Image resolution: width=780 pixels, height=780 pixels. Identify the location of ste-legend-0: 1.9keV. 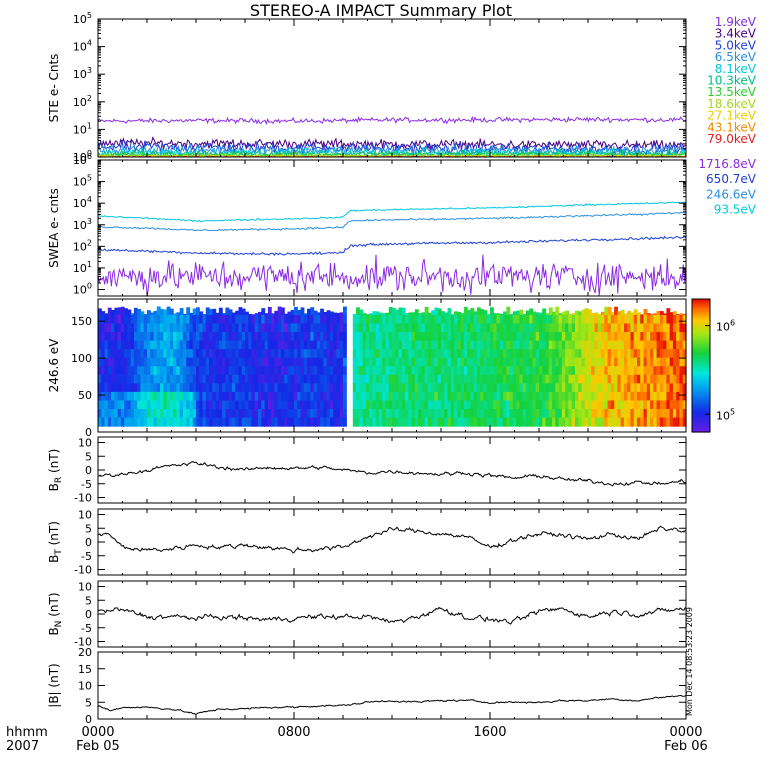
(736, 22).